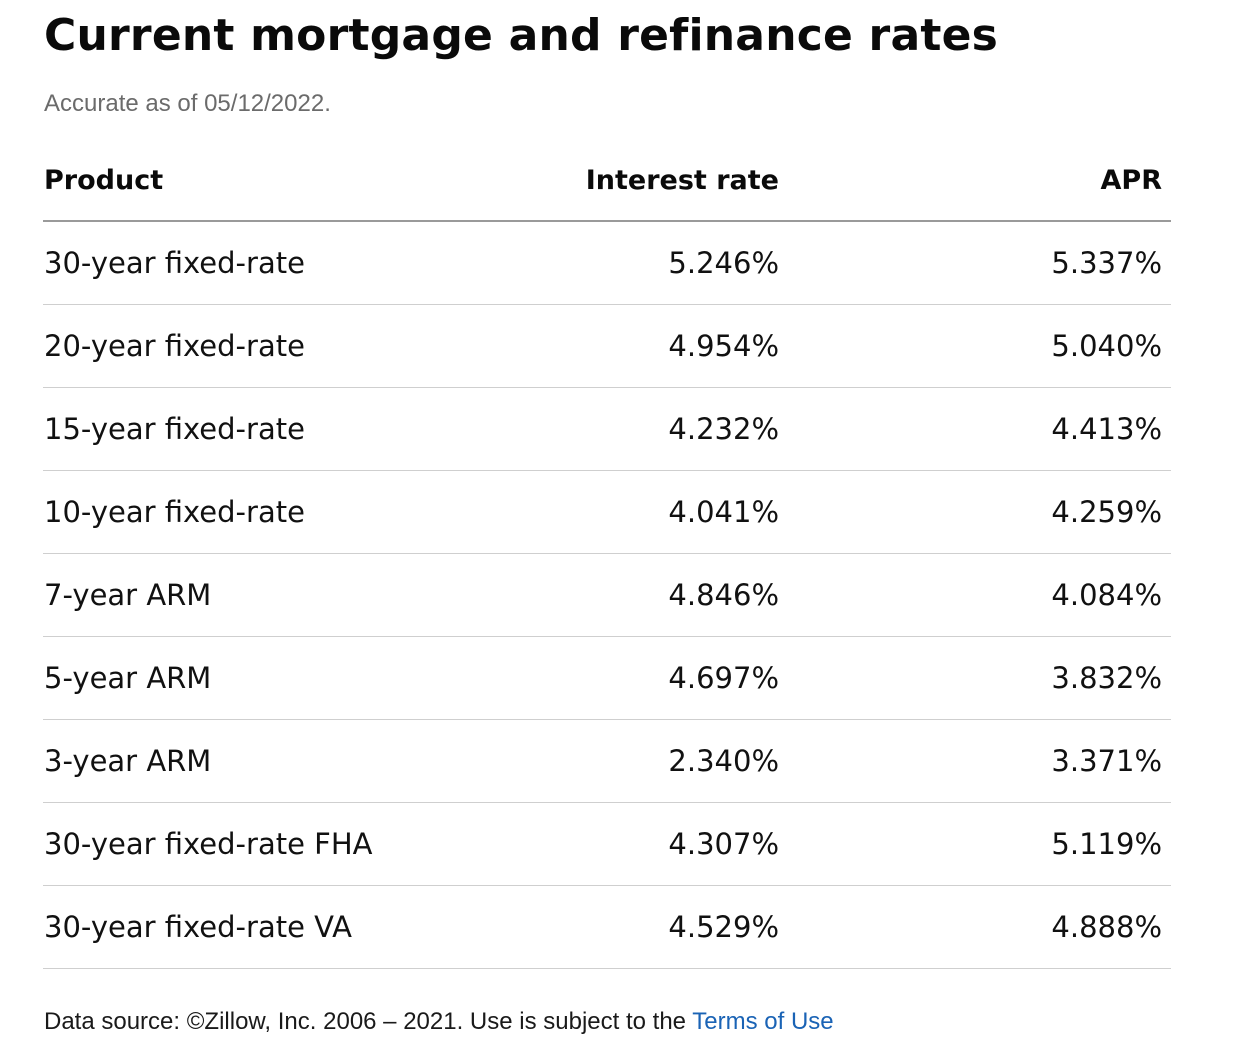 This screenshot has height=1052, width=1243. Describe the element at coordinates (263, 761) in the screenshot. I see `product-cell: 3-year ARM` at that location.